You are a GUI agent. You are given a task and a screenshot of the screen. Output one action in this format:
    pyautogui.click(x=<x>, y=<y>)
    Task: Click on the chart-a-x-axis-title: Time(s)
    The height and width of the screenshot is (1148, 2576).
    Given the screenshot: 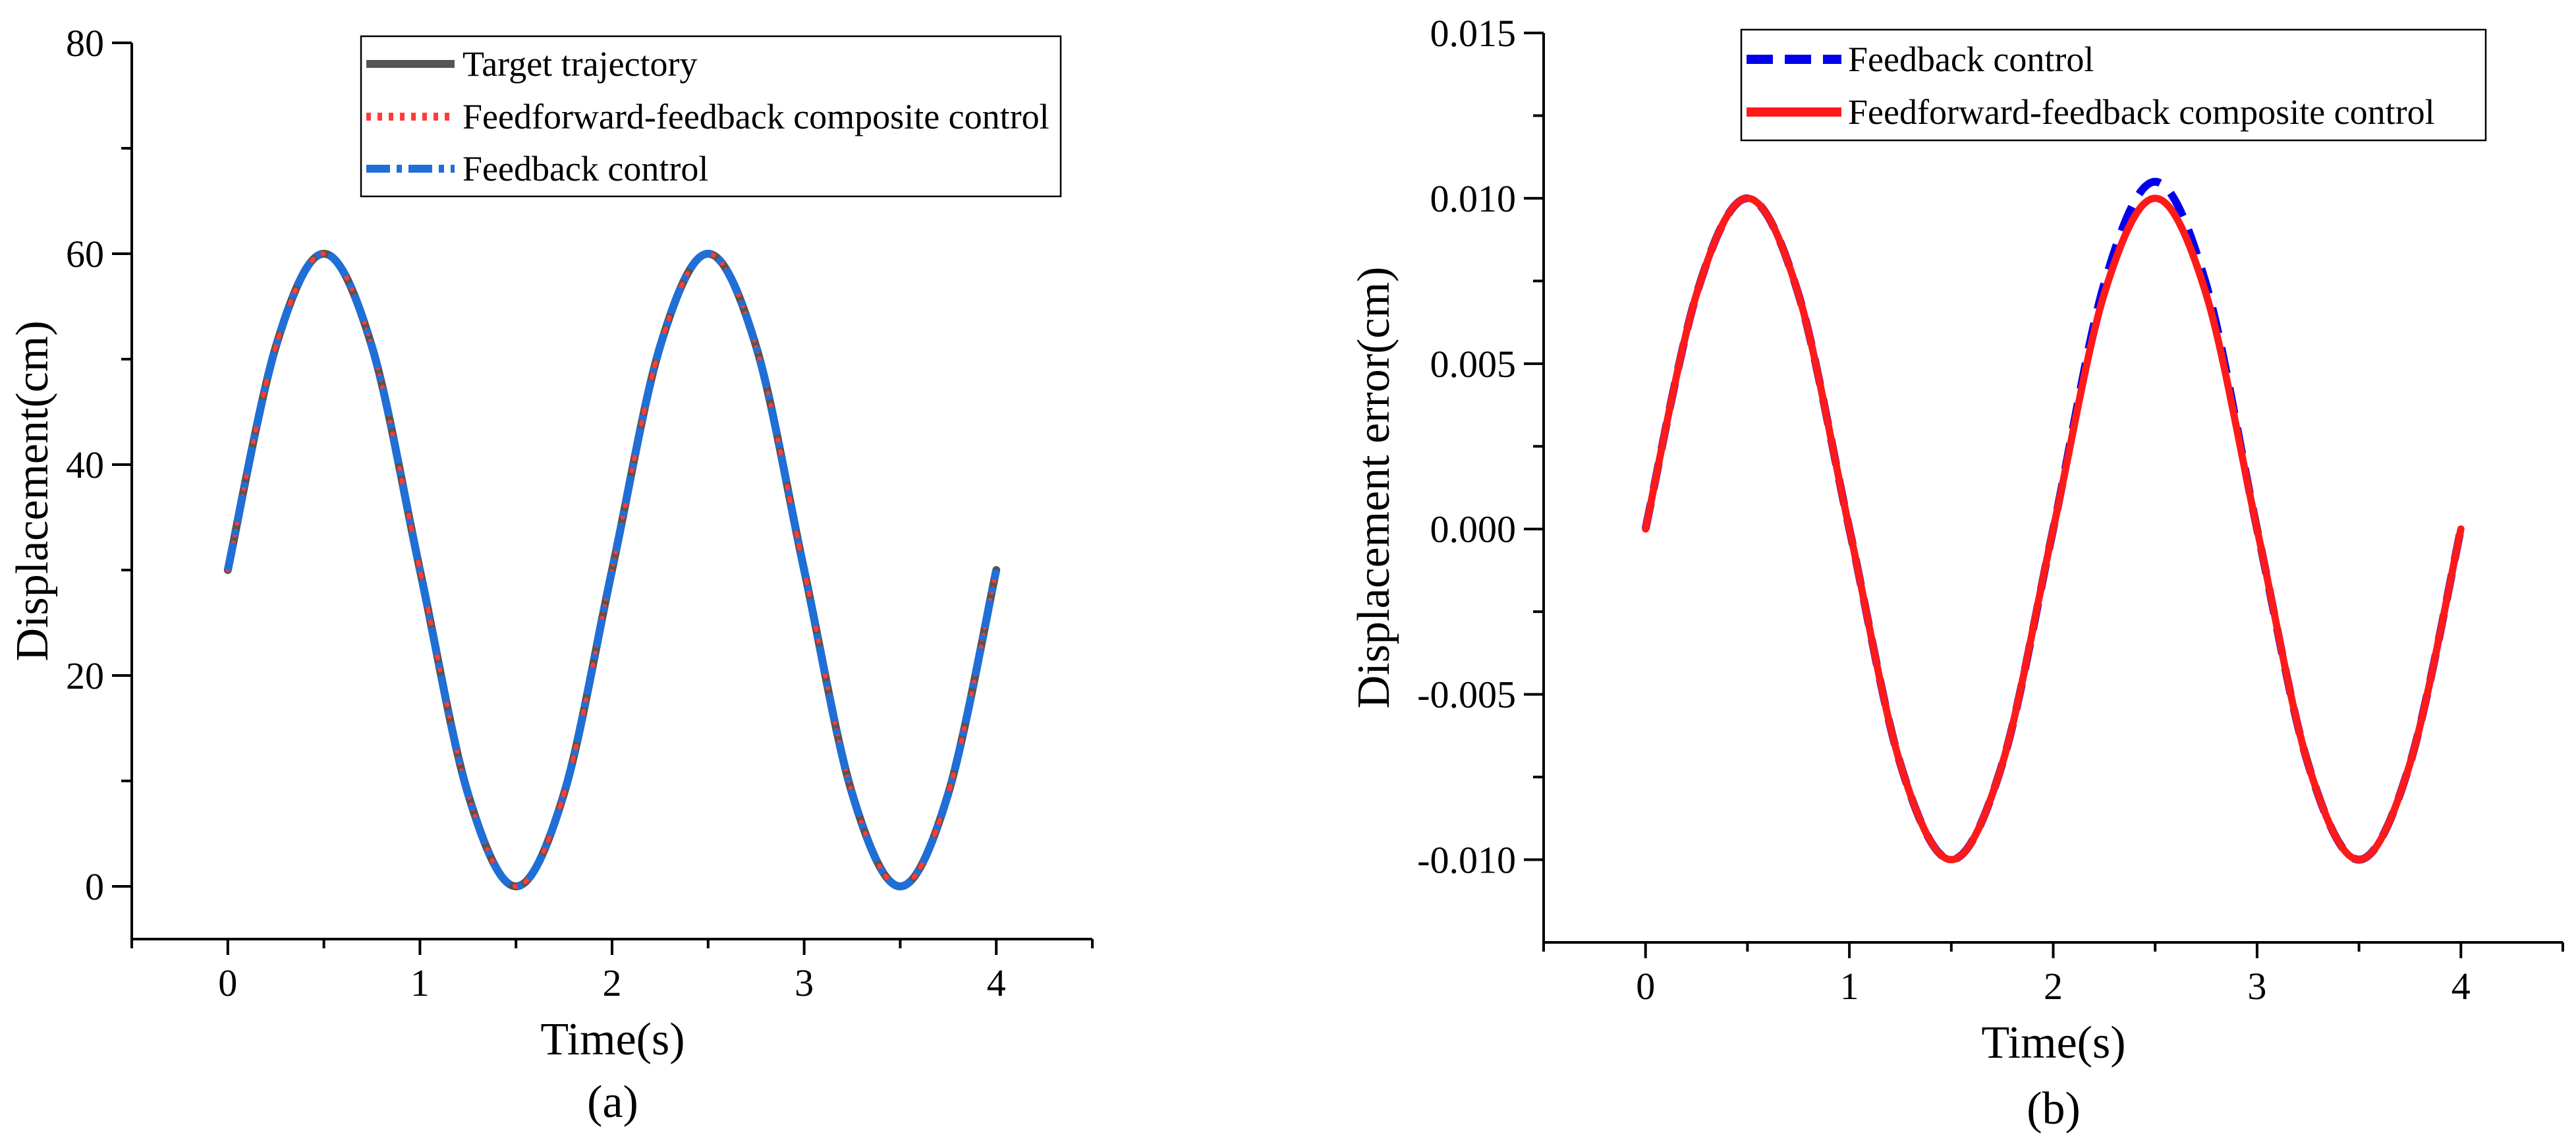 What is the action you would take?
    pyautogui.click(x=612, y=1039)
    